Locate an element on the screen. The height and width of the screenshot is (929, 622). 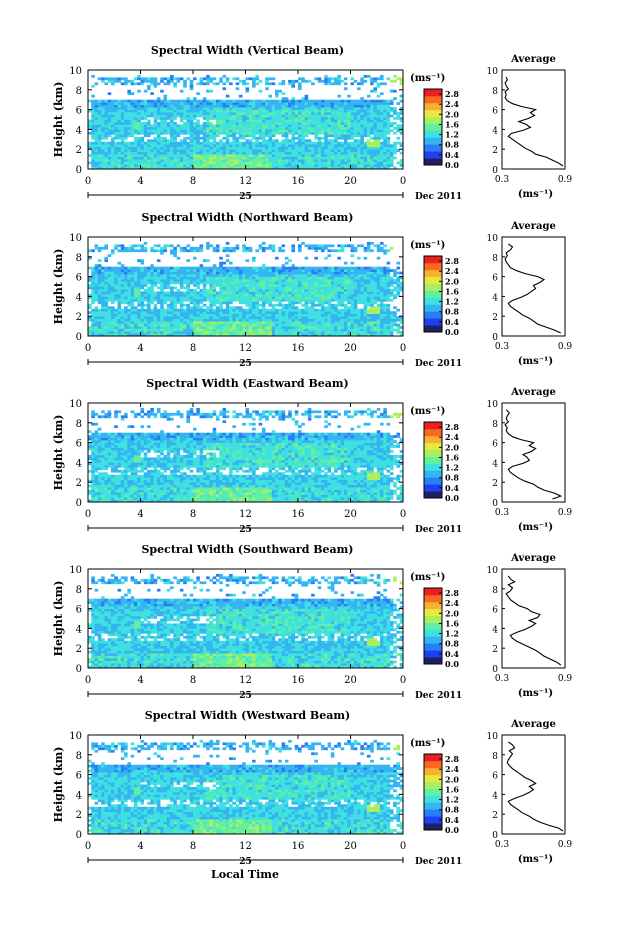
colorbar-tick-label: 0.0 is located at coordinates (452, 165).